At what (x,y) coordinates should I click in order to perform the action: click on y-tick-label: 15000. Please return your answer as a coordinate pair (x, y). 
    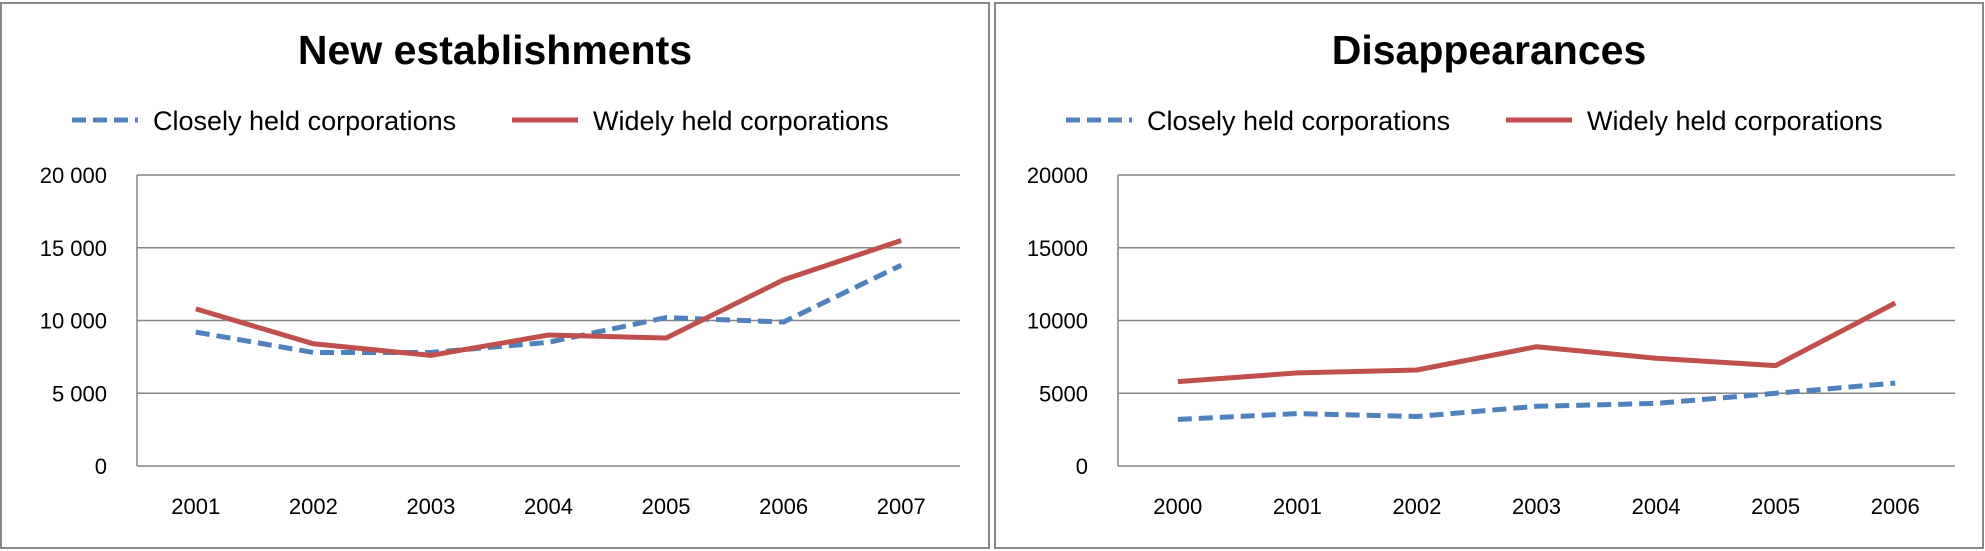
    Looking at the image, I should click on (1057, 248).